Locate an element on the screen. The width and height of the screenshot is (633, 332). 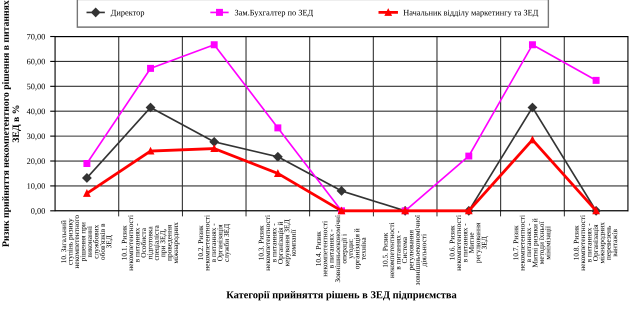
x-axis-title: Категорії прийняття рішень в ЗЕД підприємства is located at coordinates (341, 295).